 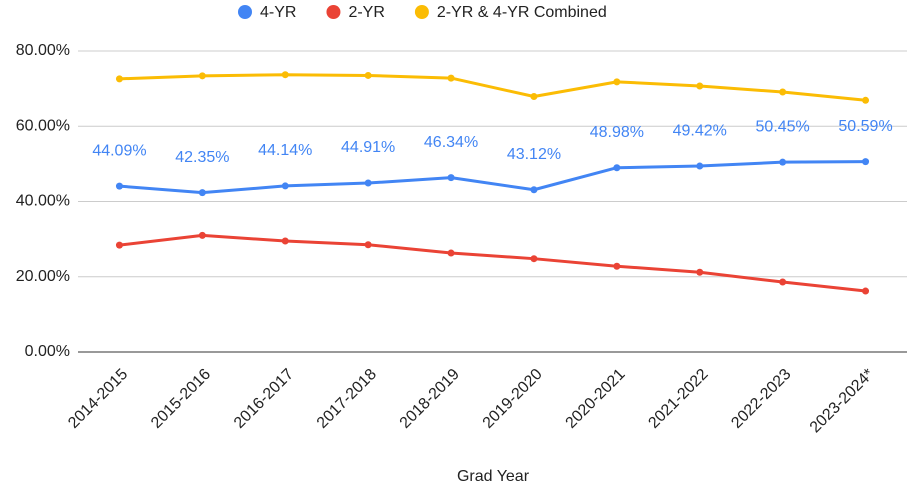 What do you see at coordinates (264, 399) in the screenshot?
I see `x-tick-label: 2016-2017` at bounding box center [264, 399].